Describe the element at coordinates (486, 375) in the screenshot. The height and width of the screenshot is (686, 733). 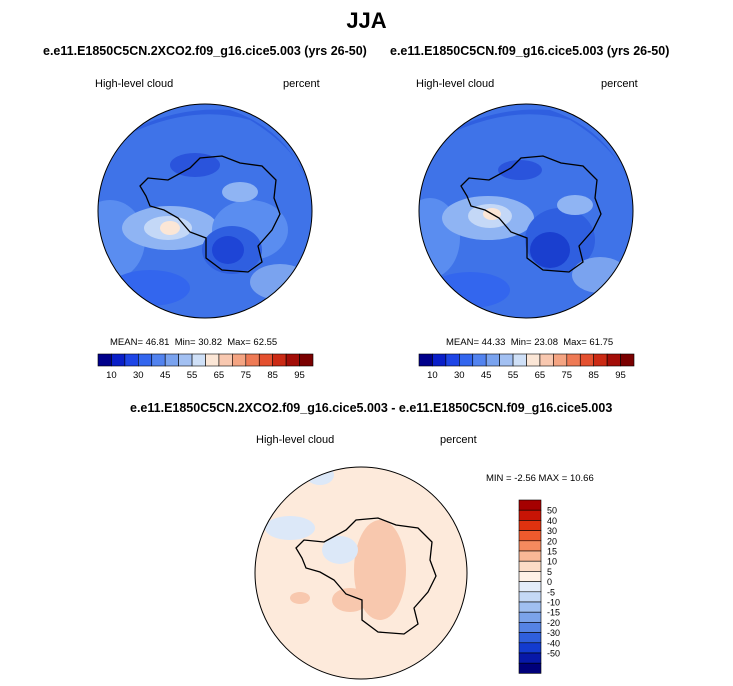
I see `panel2-colorbar-tick-label: 45` at that location.